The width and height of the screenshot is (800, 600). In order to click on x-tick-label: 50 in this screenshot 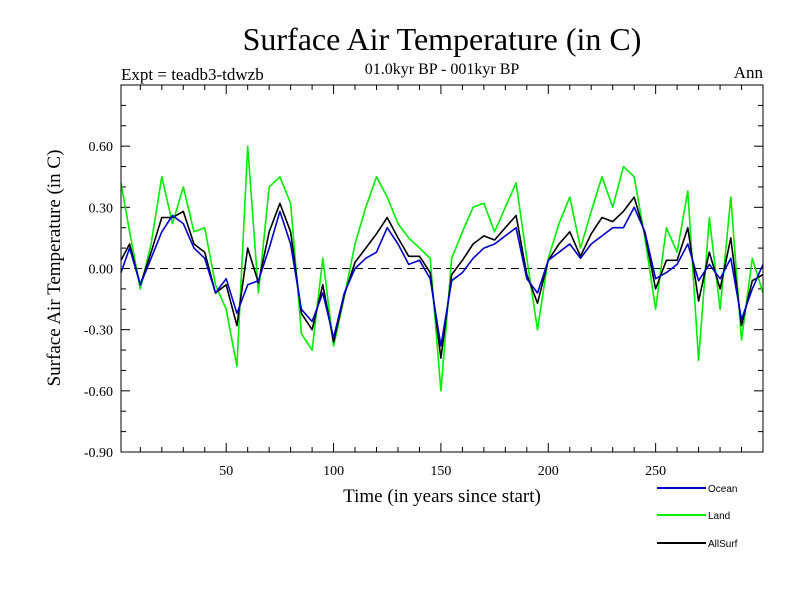, I will do `click(226, 471)`.